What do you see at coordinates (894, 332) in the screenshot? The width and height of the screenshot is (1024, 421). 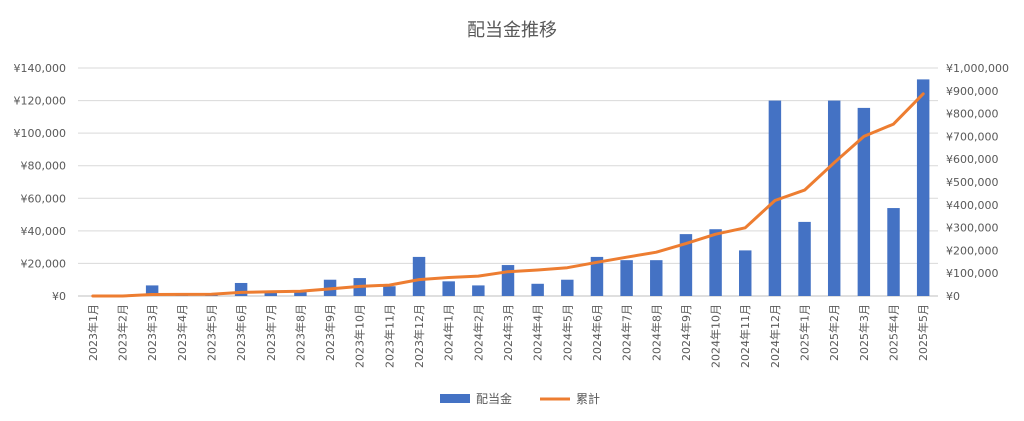 I see `x-axis-tick-label: 2025年4月` at bounding box center [894, 332].